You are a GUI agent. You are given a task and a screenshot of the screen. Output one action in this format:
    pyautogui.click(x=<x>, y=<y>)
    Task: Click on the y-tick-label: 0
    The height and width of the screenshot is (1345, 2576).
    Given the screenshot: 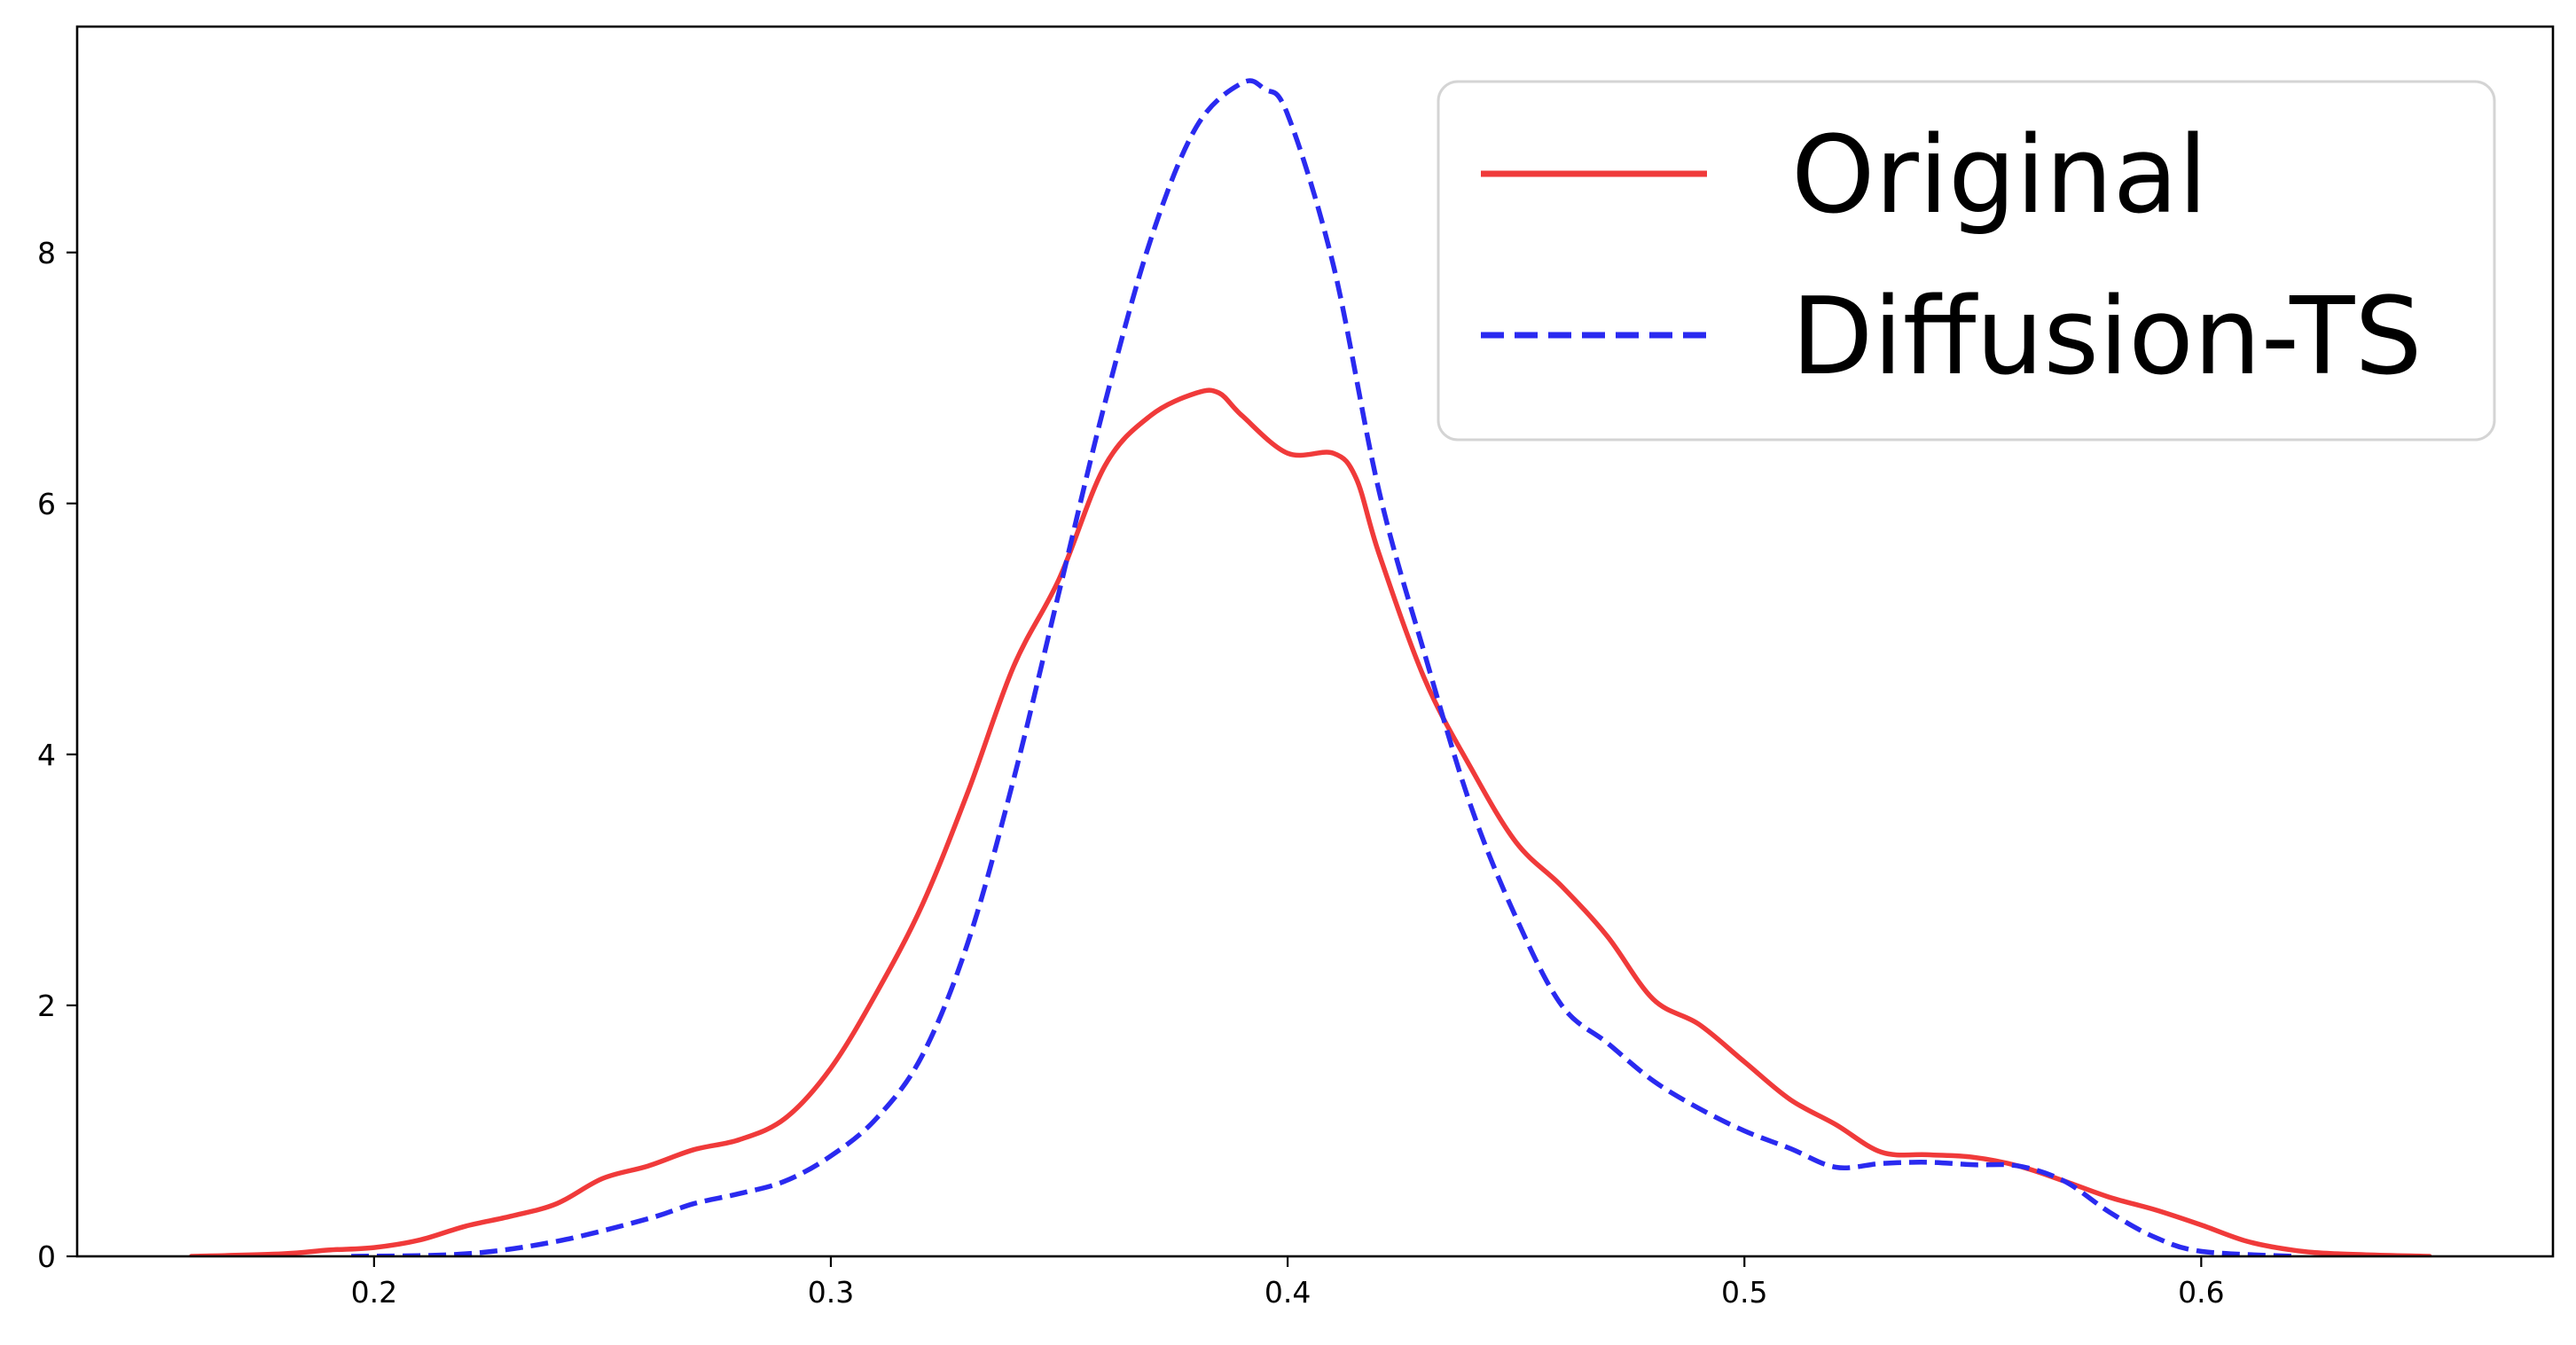 What is the action you would take?
    pyautogui.click(x=46, y=1256)
    